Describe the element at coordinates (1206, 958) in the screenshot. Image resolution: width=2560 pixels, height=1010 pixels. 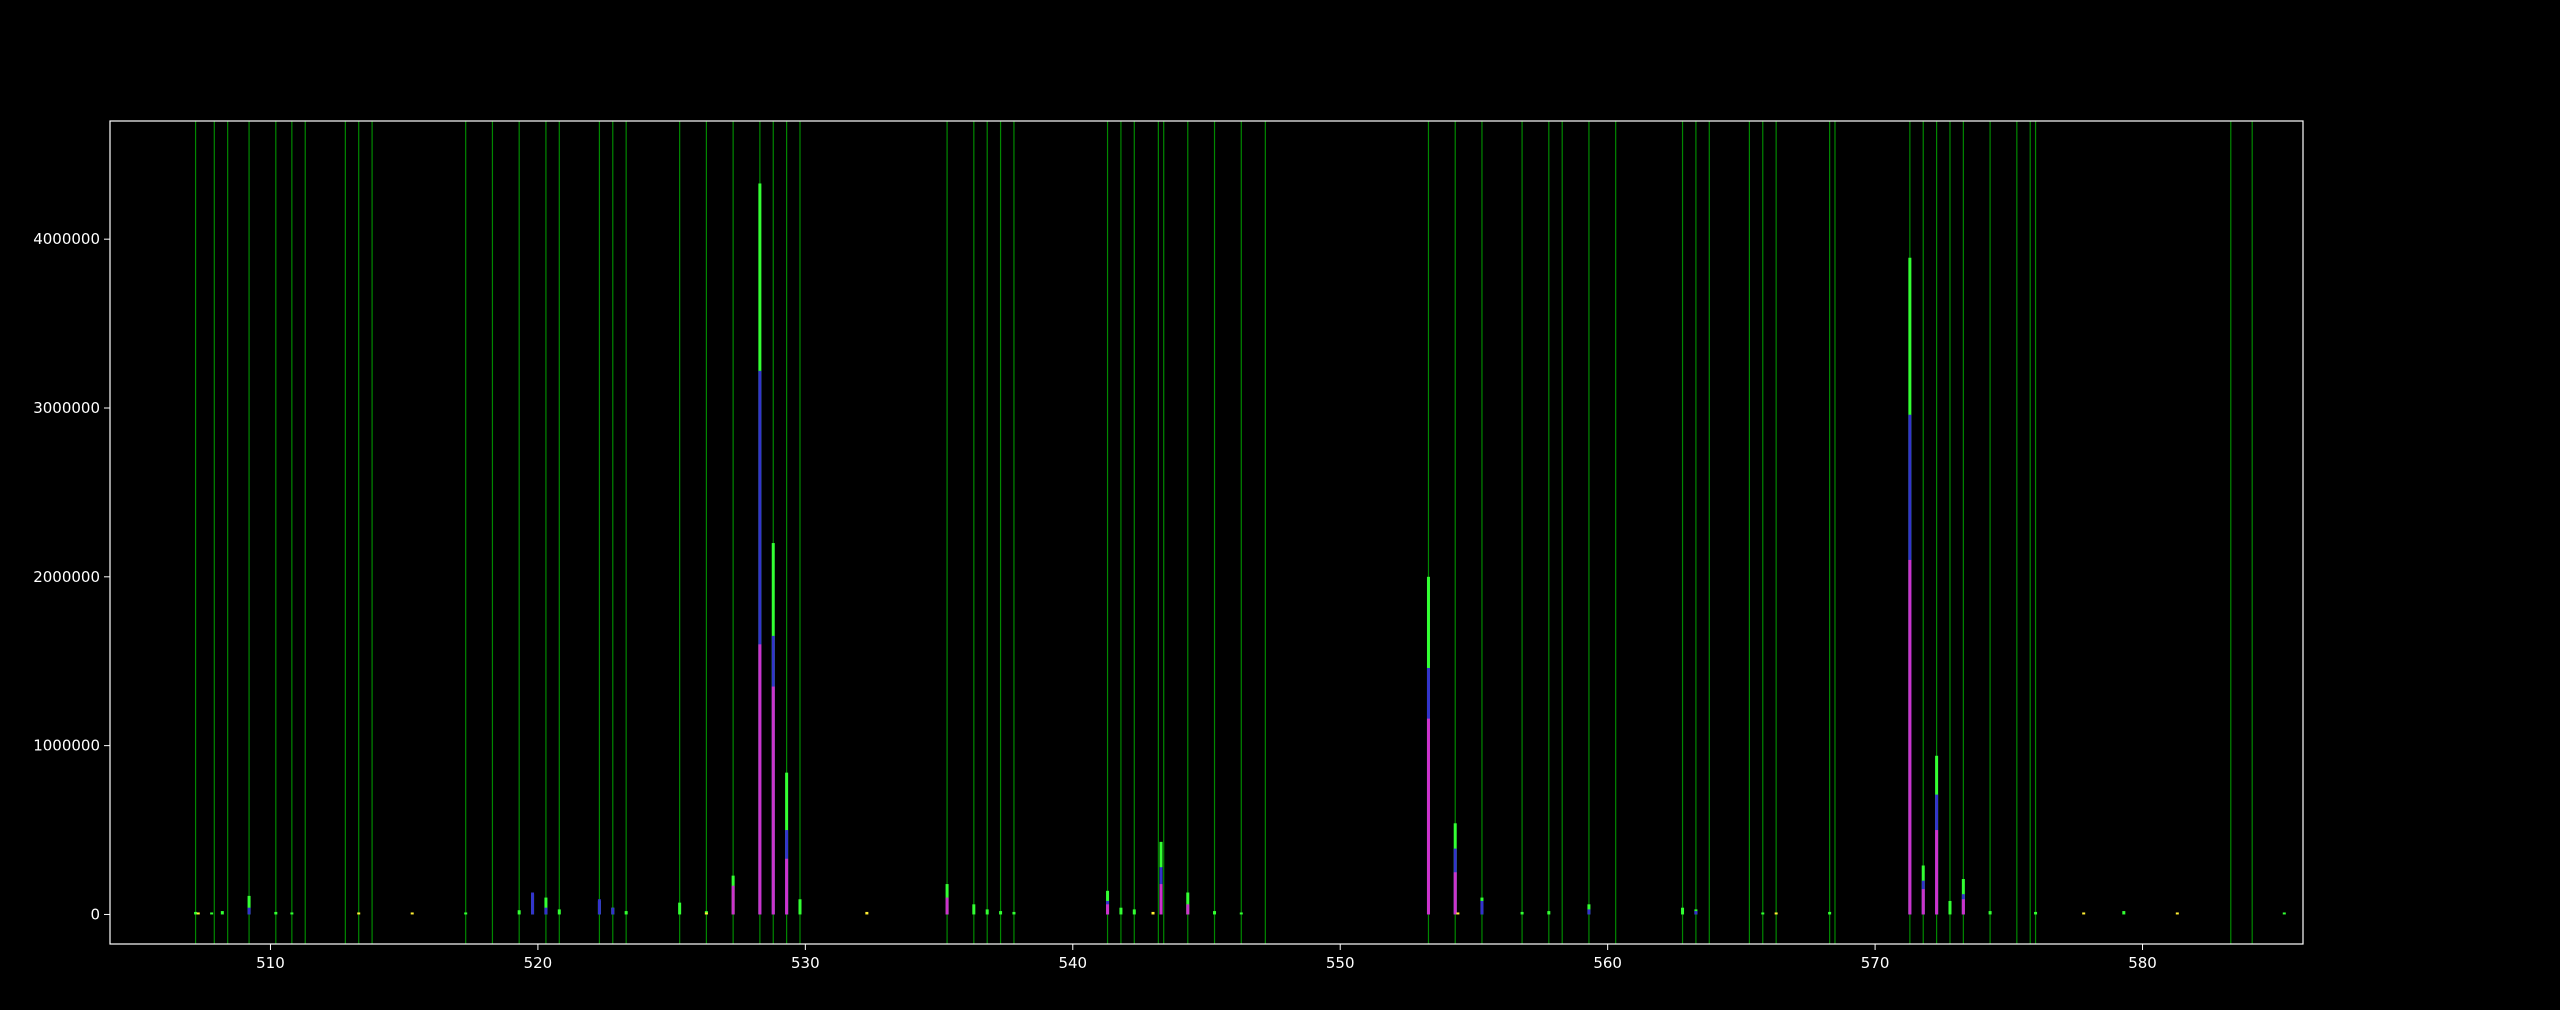
I see `x-axis-ticks: 510 520 530 540 550 560 570 580` at that location.